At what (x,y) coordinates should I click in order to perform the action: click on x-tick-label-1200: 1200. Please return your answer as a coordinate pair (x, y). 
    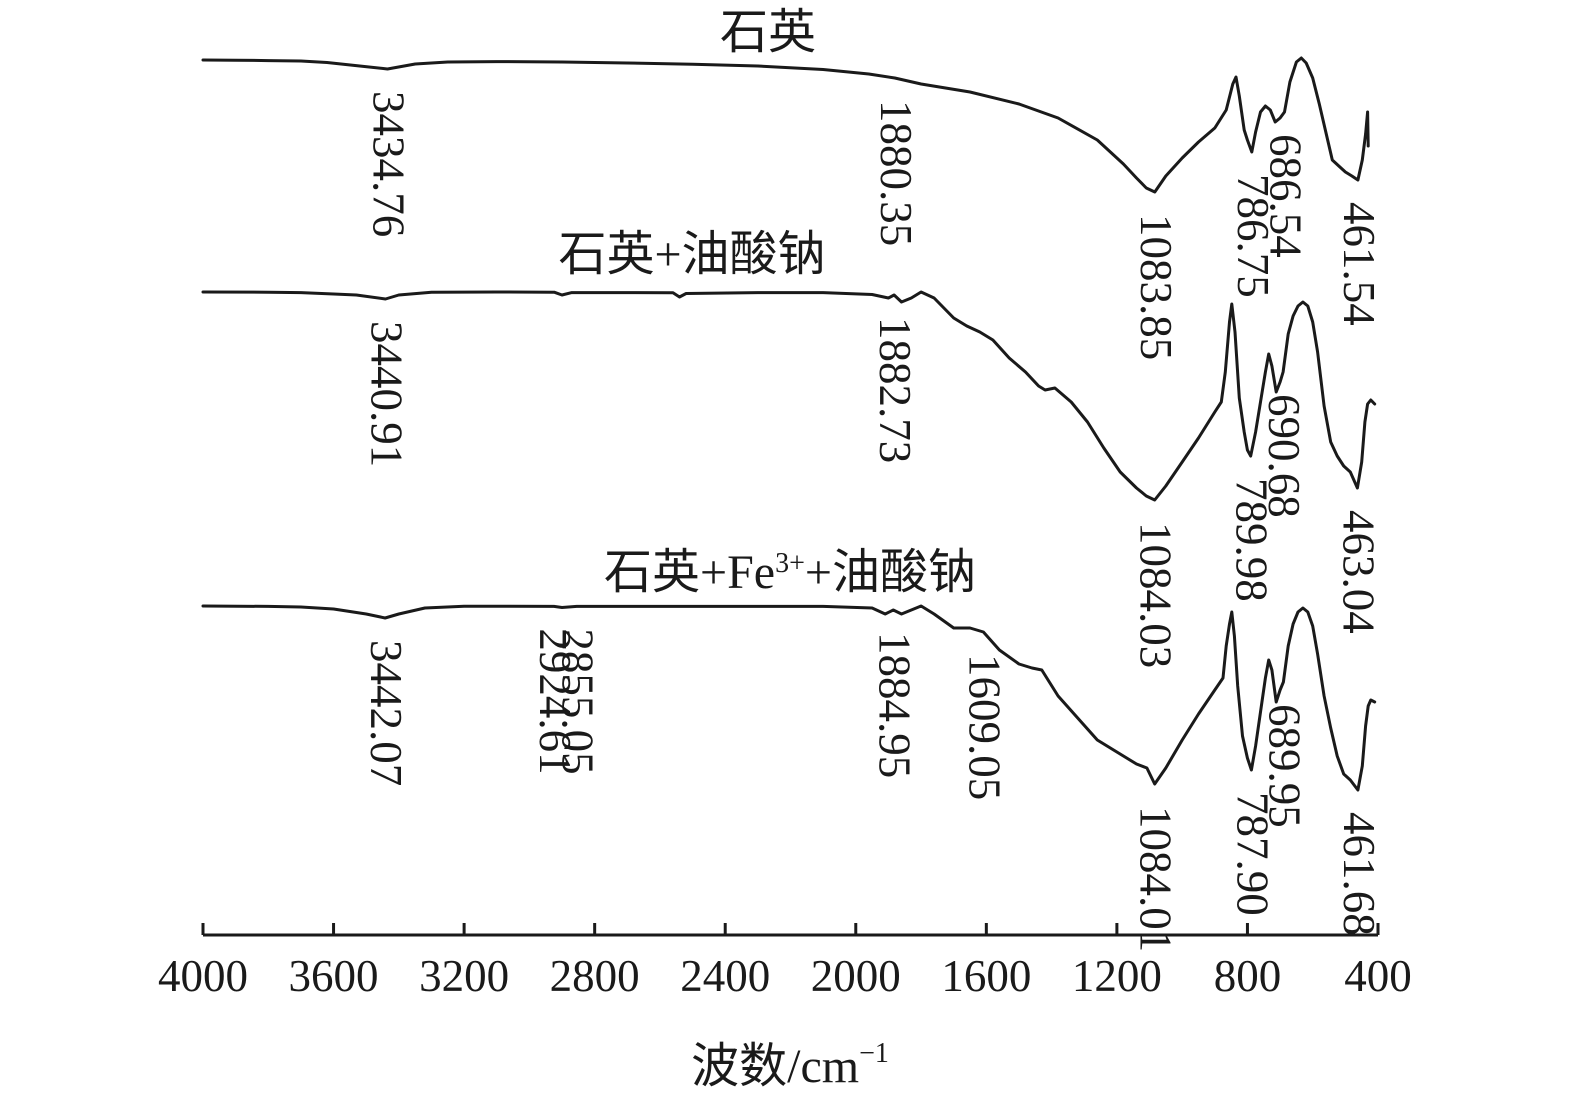
    Looking at the image, I should click on (1117, 976).